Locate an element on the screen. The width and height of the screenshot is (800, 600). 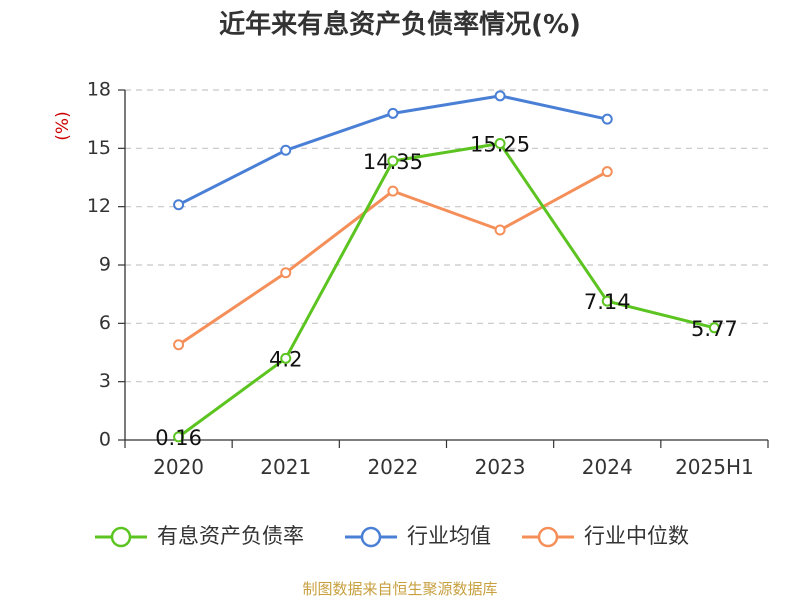
x-tick-label: 2024 is located at coordinates (607, 467).